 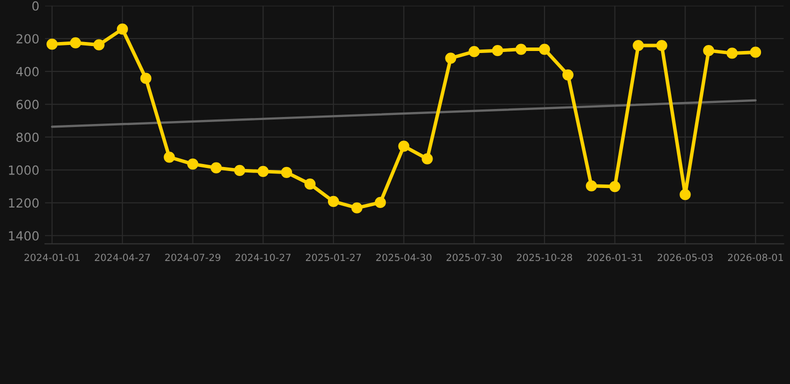 I want to click on y-tick-label: 1200, so click(x=24, y=203).